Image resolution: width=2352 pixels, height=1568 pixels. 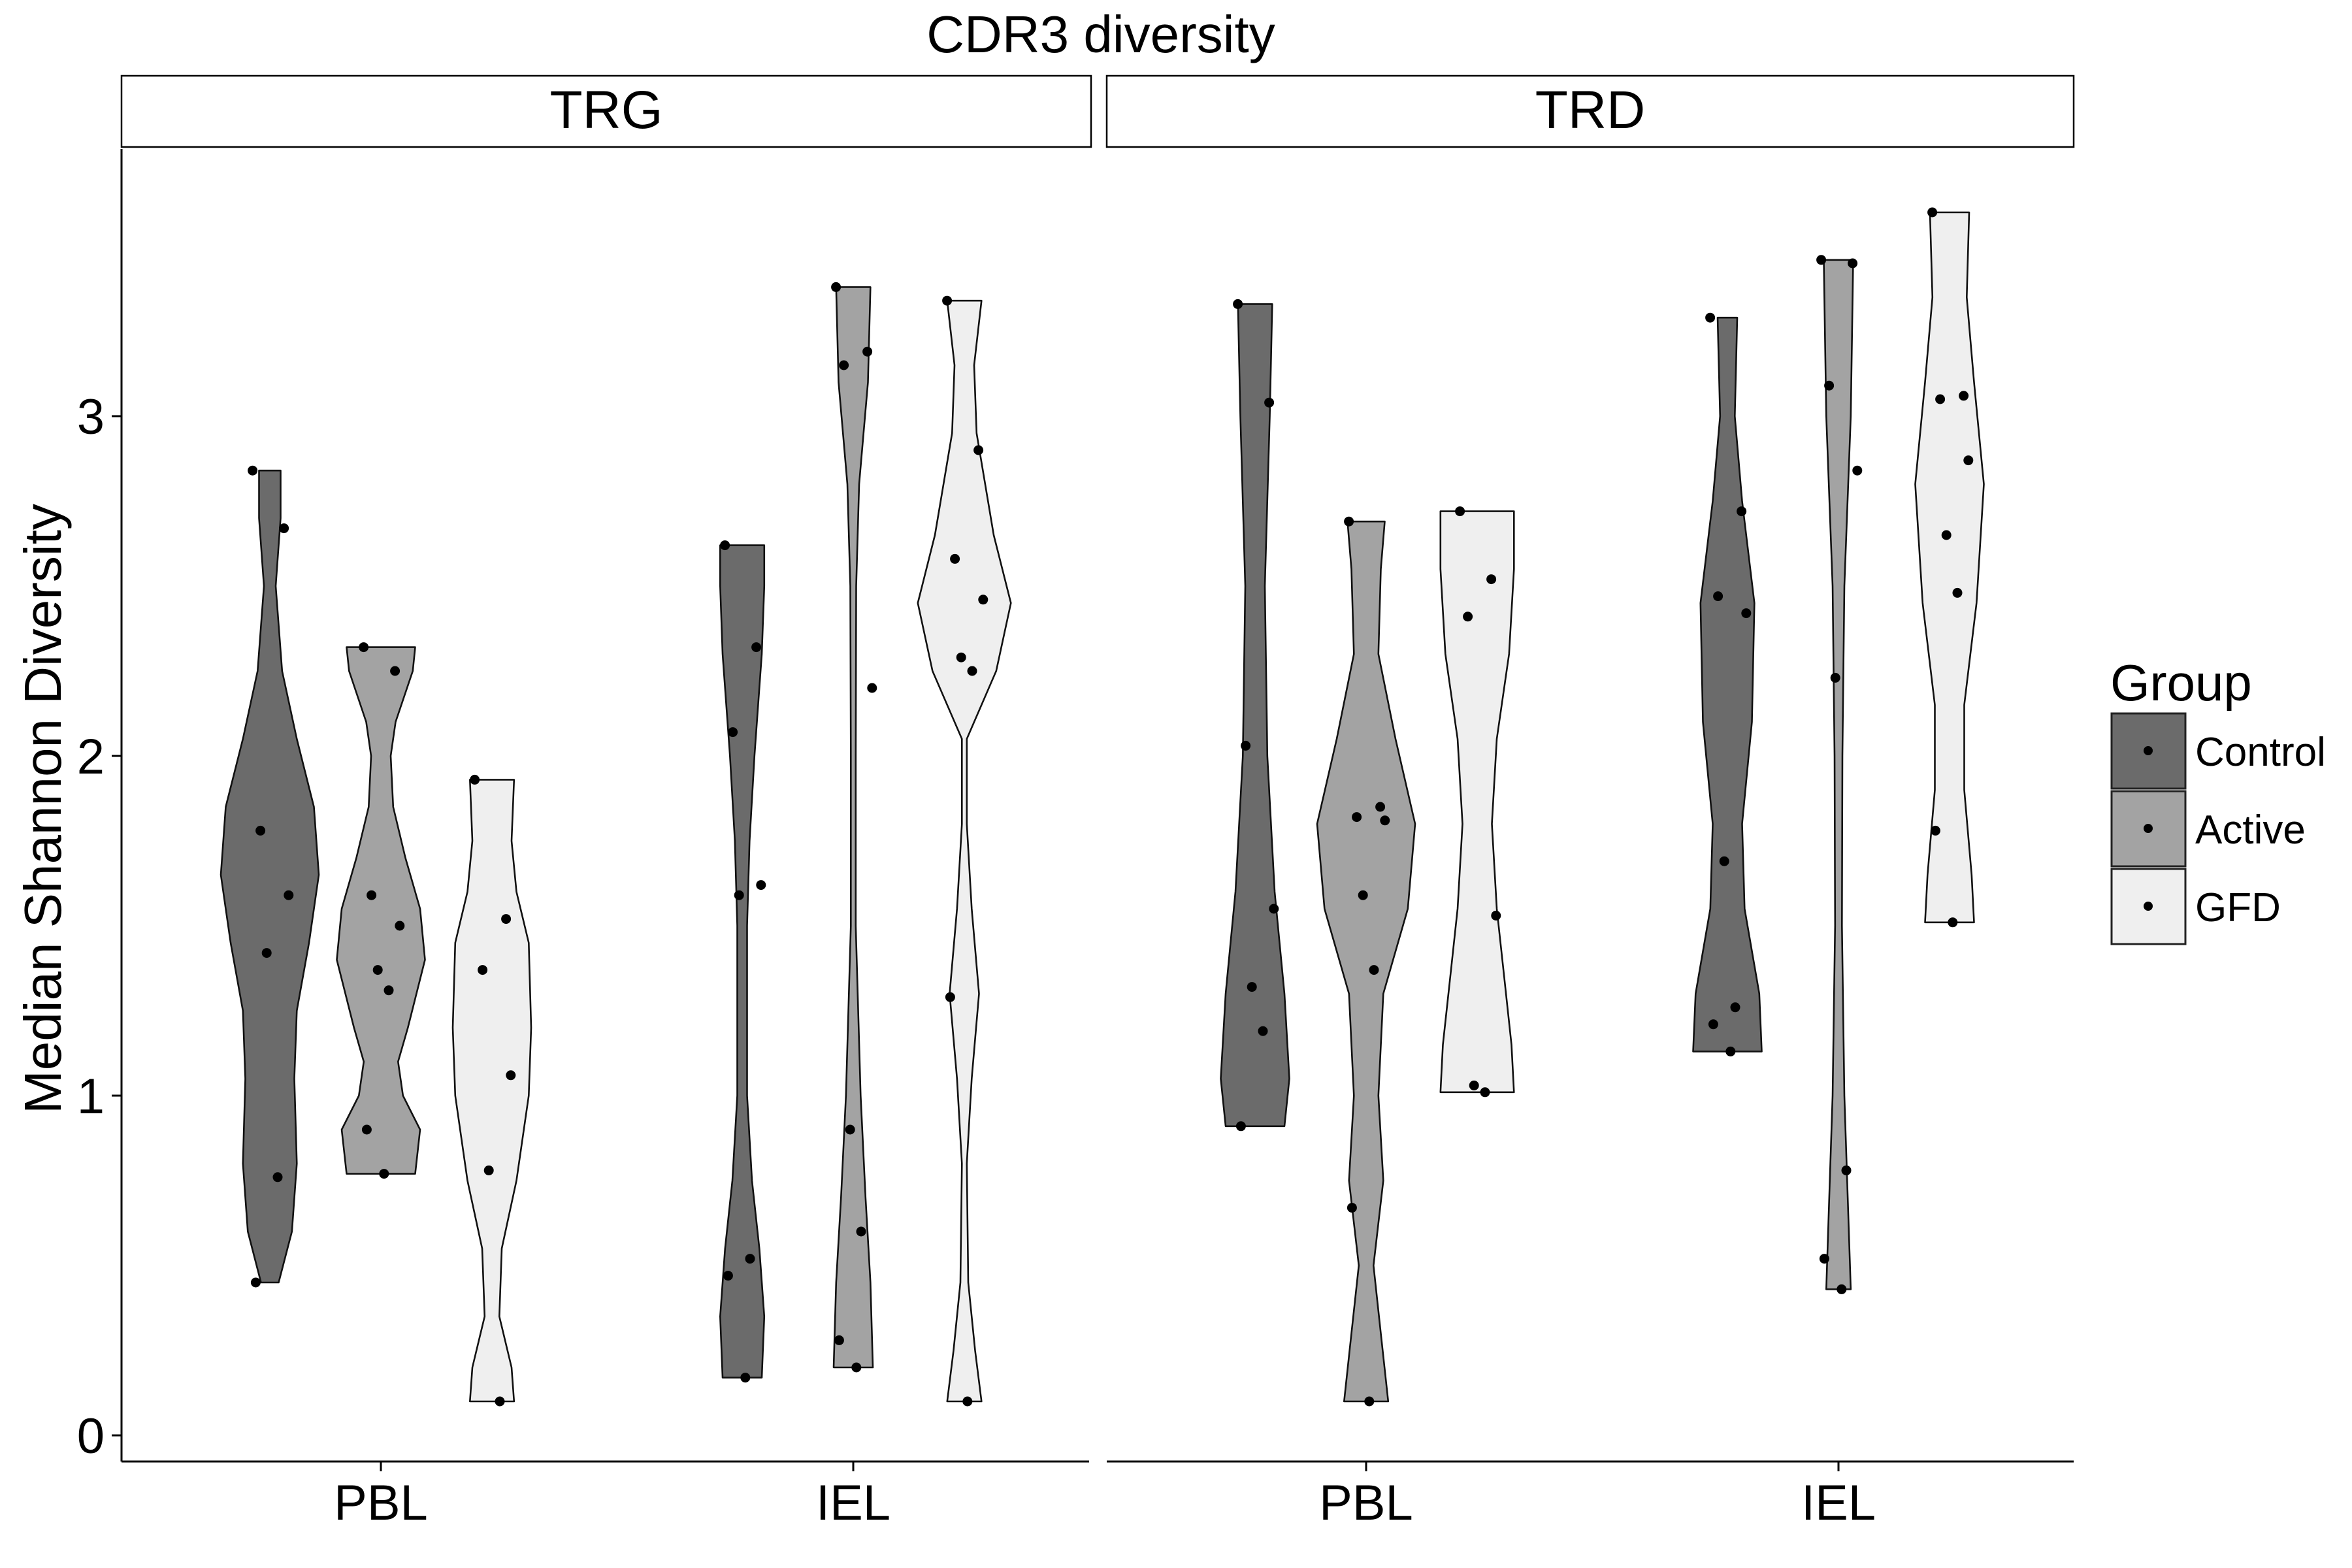 What do you see at coordinates (91, 417) in the screenshot?
I see `y-tick-label: 3` at bounding box center [91, 417].